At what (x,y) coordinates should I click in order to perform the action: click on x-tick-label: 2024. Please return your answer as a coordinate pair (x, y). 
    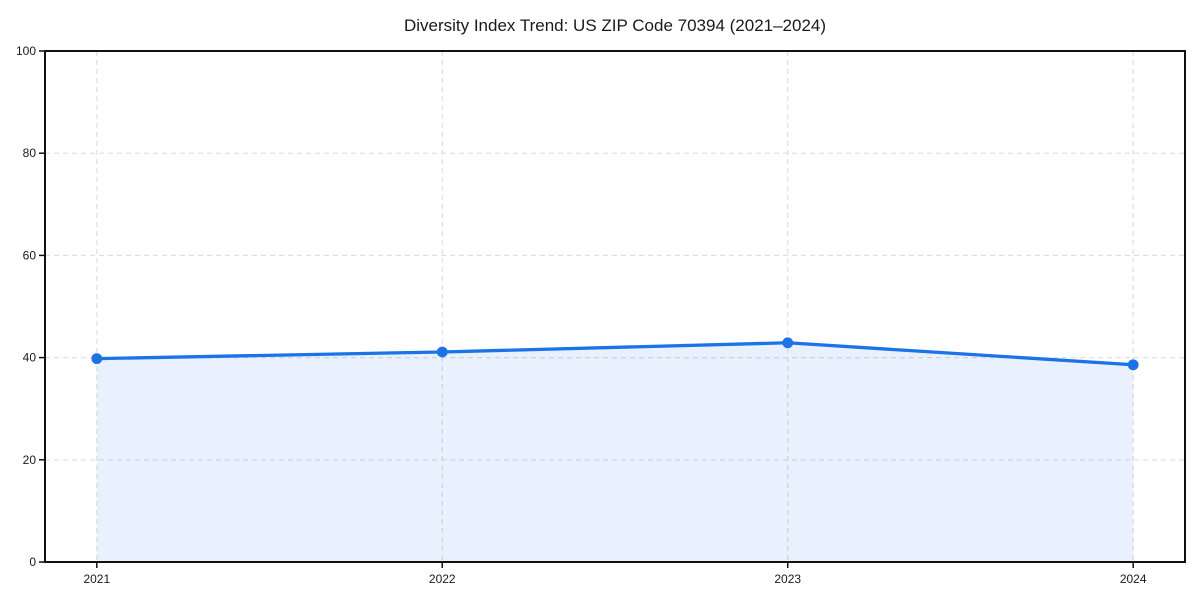
    Looking at the image, I should click on (1133, 579).